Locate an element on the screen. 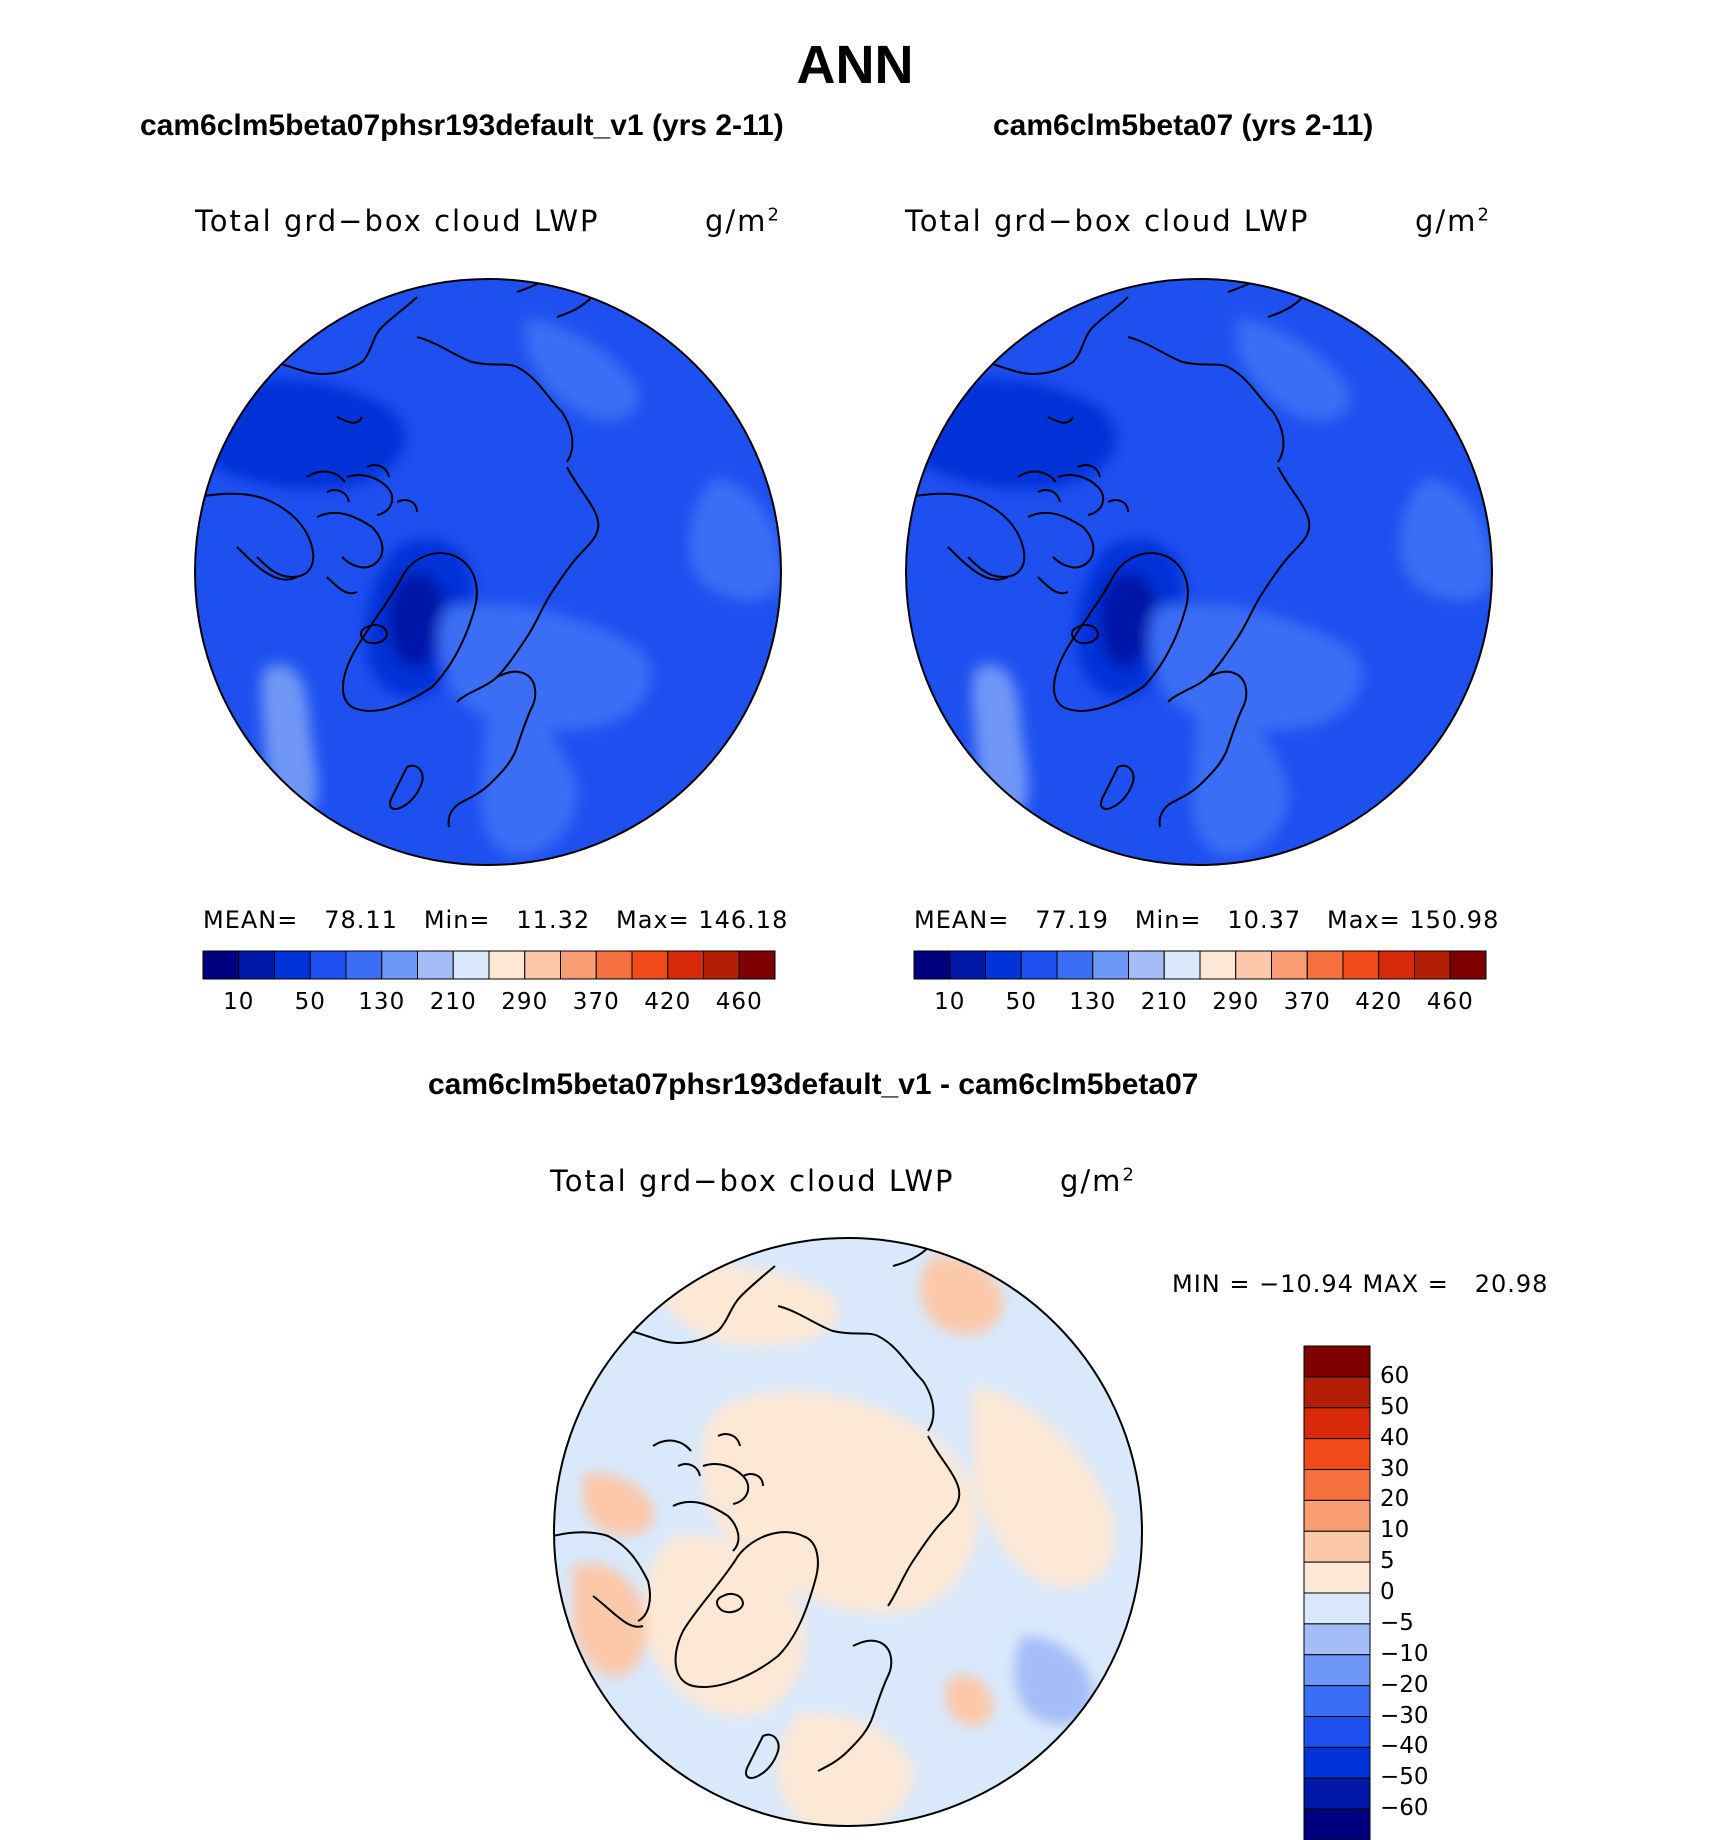 This screenshot has width=1710, height=1840. diff-panel-coastlines is located at coordinates (757, 1508).